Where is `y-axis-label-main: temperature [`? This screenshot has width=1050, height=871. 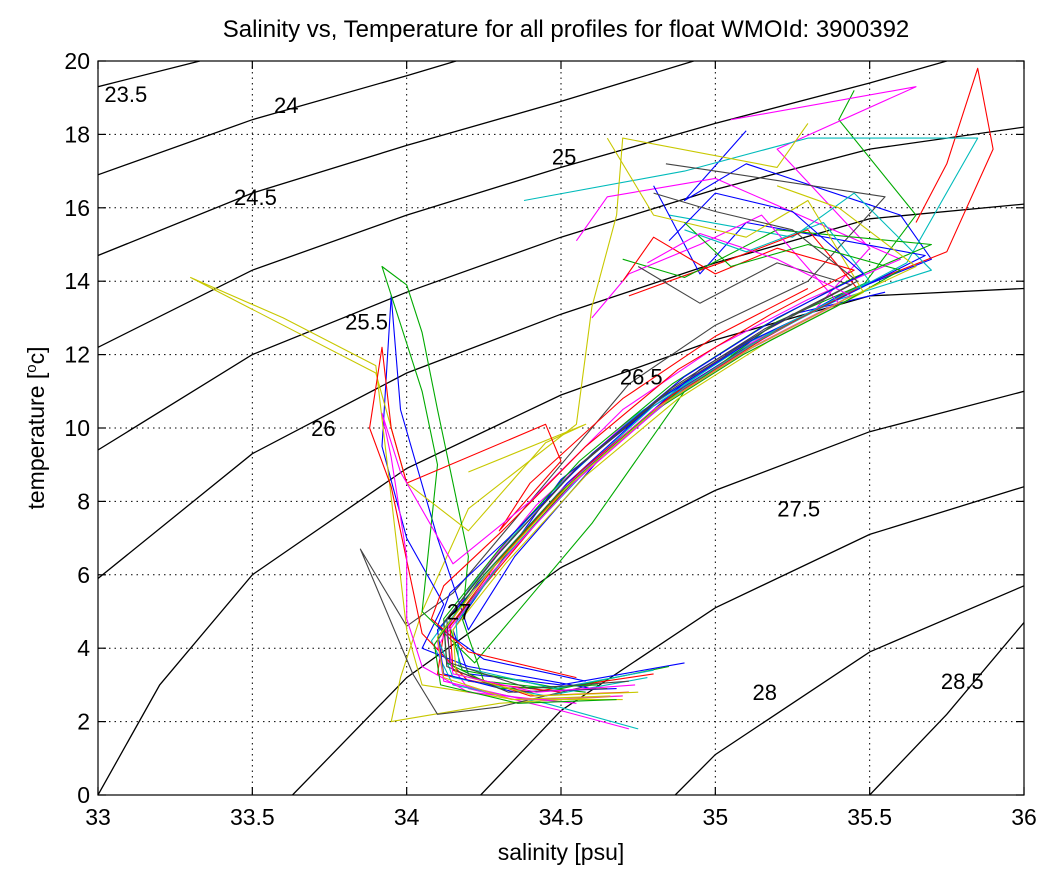
y-axis-label-main: temperature [ is located at coordinates (36, 440).